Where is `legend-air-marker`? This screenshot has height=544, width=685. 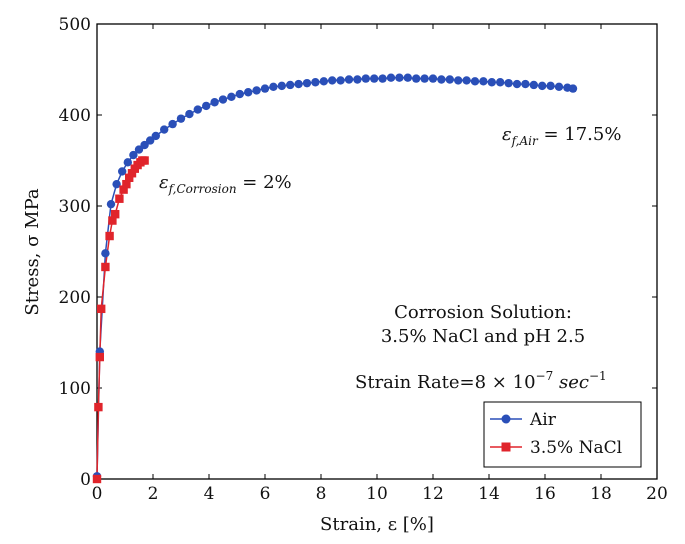 legend-air-marker is located at coordinates (506, 419).